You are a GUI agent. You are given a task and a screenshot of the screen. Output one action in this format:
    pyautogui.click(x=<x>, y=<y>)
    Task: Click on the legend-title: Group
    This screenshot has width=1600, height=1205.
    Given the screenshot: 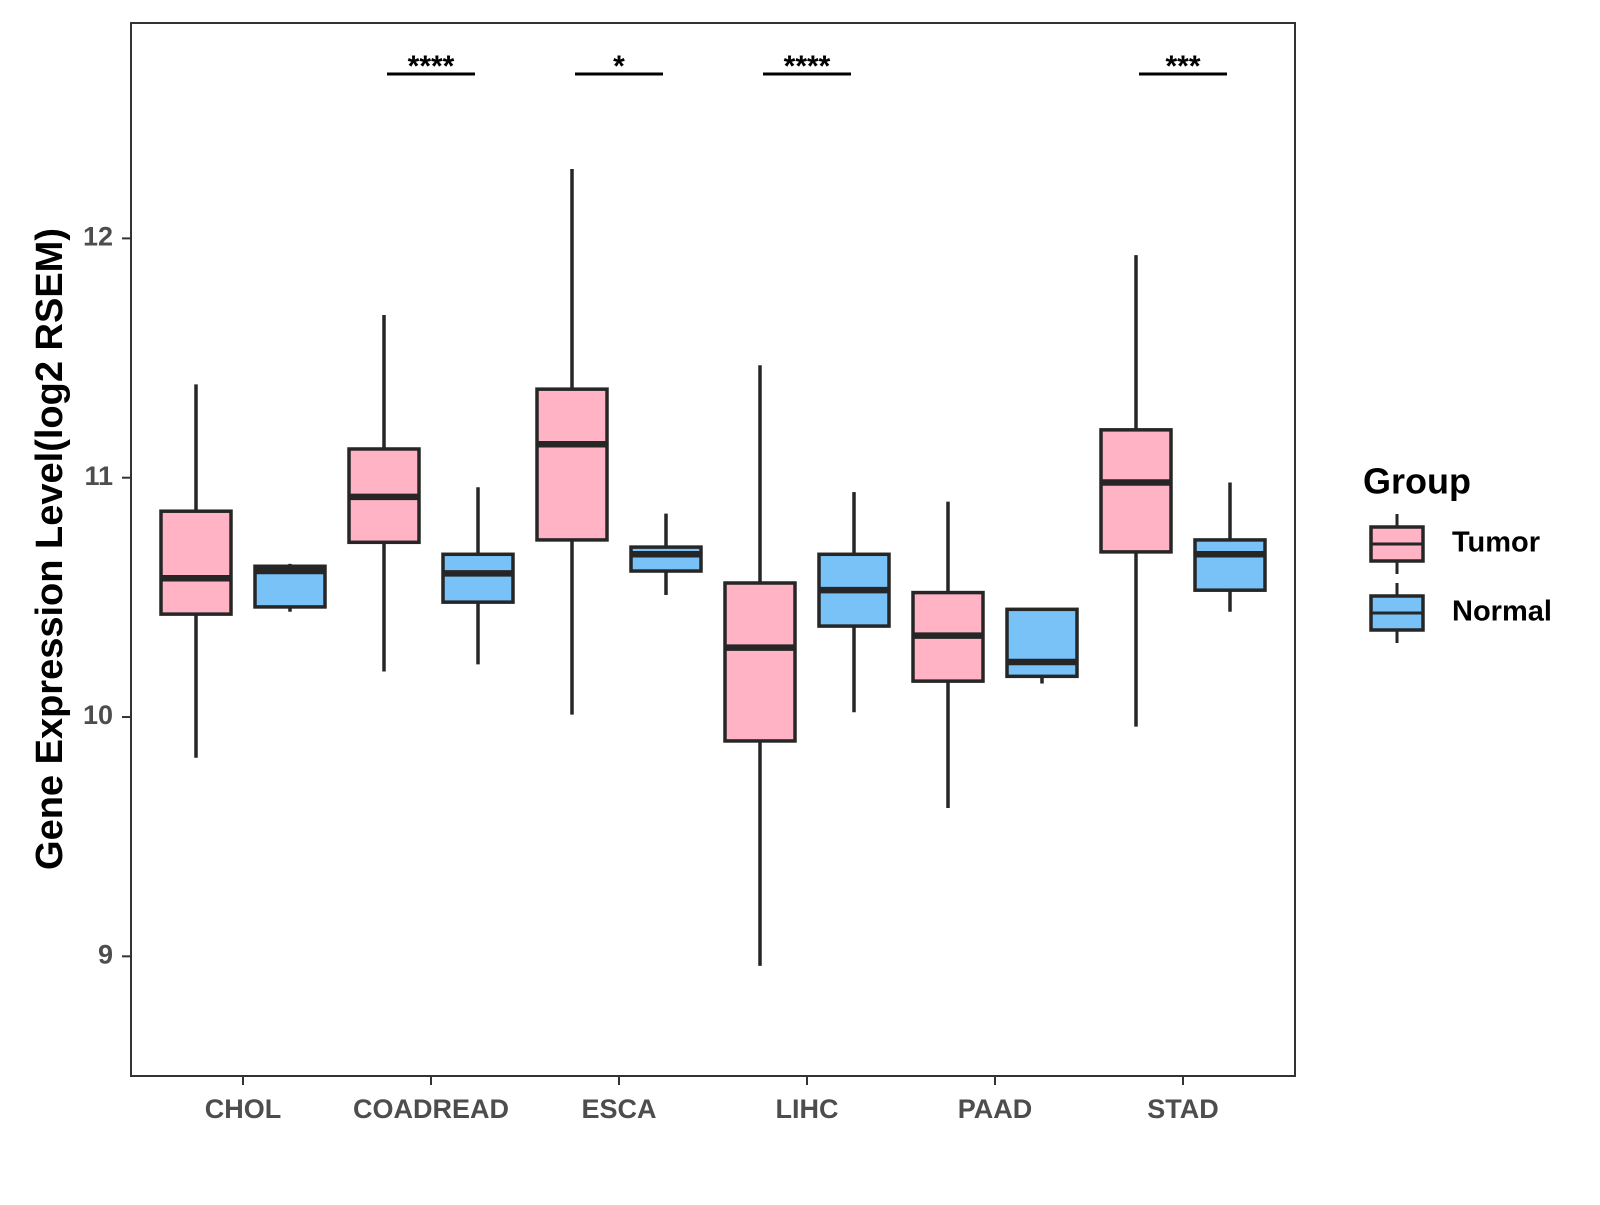 What is the action you would take?
    pyautogui.click(x=1417, y=481)
    